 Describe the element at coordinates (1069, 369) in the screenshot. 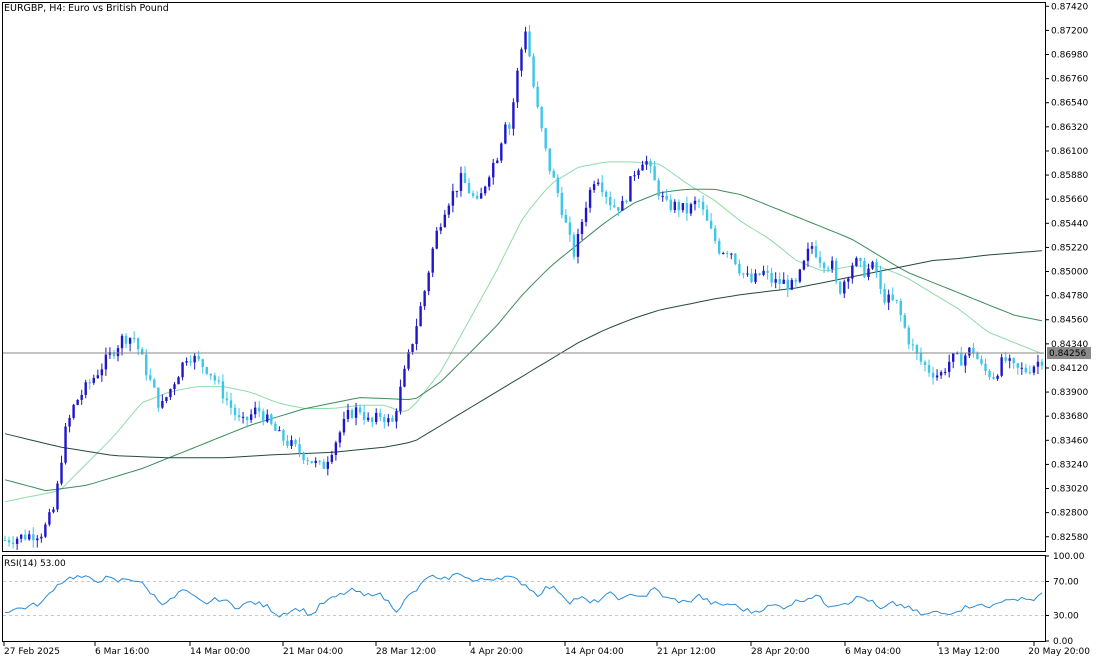

I see `price-tick-label: 0.84120` at that location.